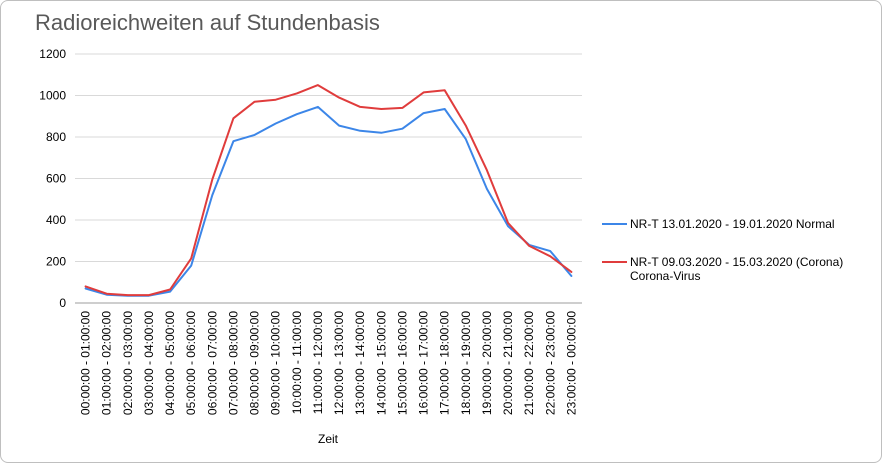 This screenshot has width=882, height=463. What do you see at coordinates (466, 363) in the screenshot?
I see `x-tick-label: 18:00:00 - 19:00:00` at bounding box center [466, 363].